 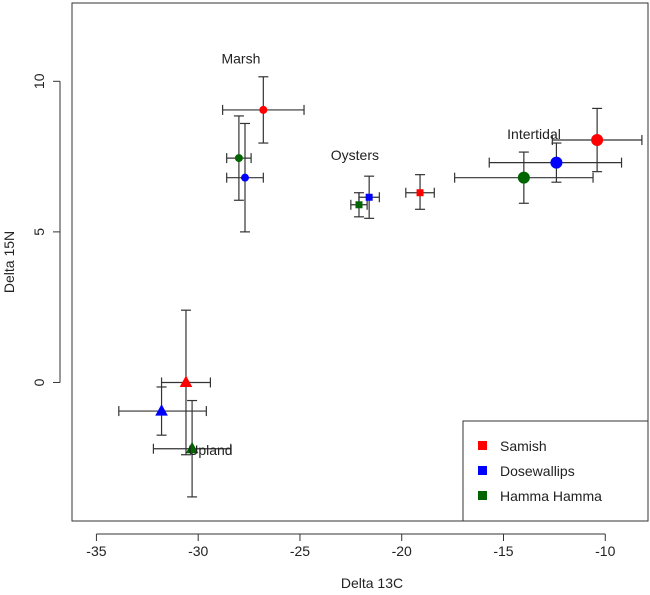 I want to click on legend-swatch-samish, so click(x=482, y=445).